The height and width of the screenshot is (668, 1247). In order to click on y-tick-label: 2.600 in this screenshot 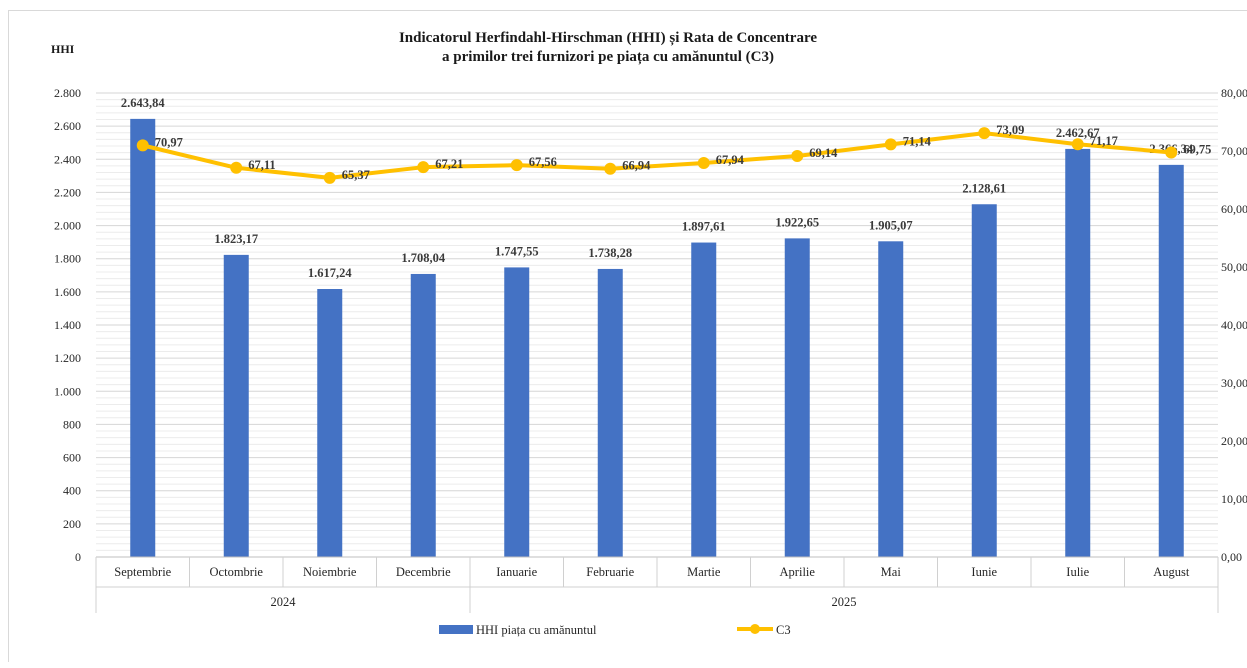, I will do `click(67, 126)`.